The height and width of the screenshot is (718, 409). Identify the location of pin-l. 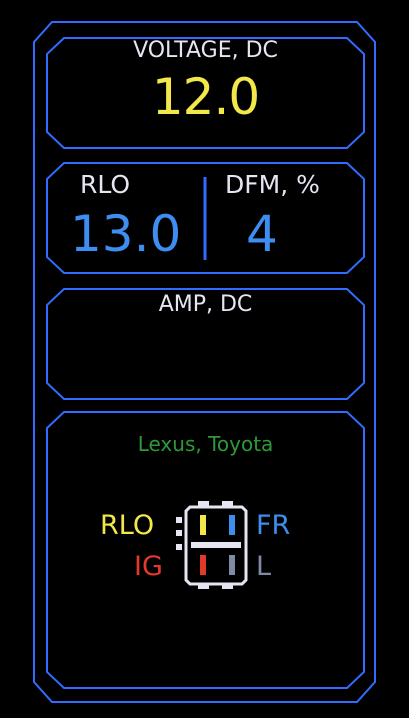
(232, 565).